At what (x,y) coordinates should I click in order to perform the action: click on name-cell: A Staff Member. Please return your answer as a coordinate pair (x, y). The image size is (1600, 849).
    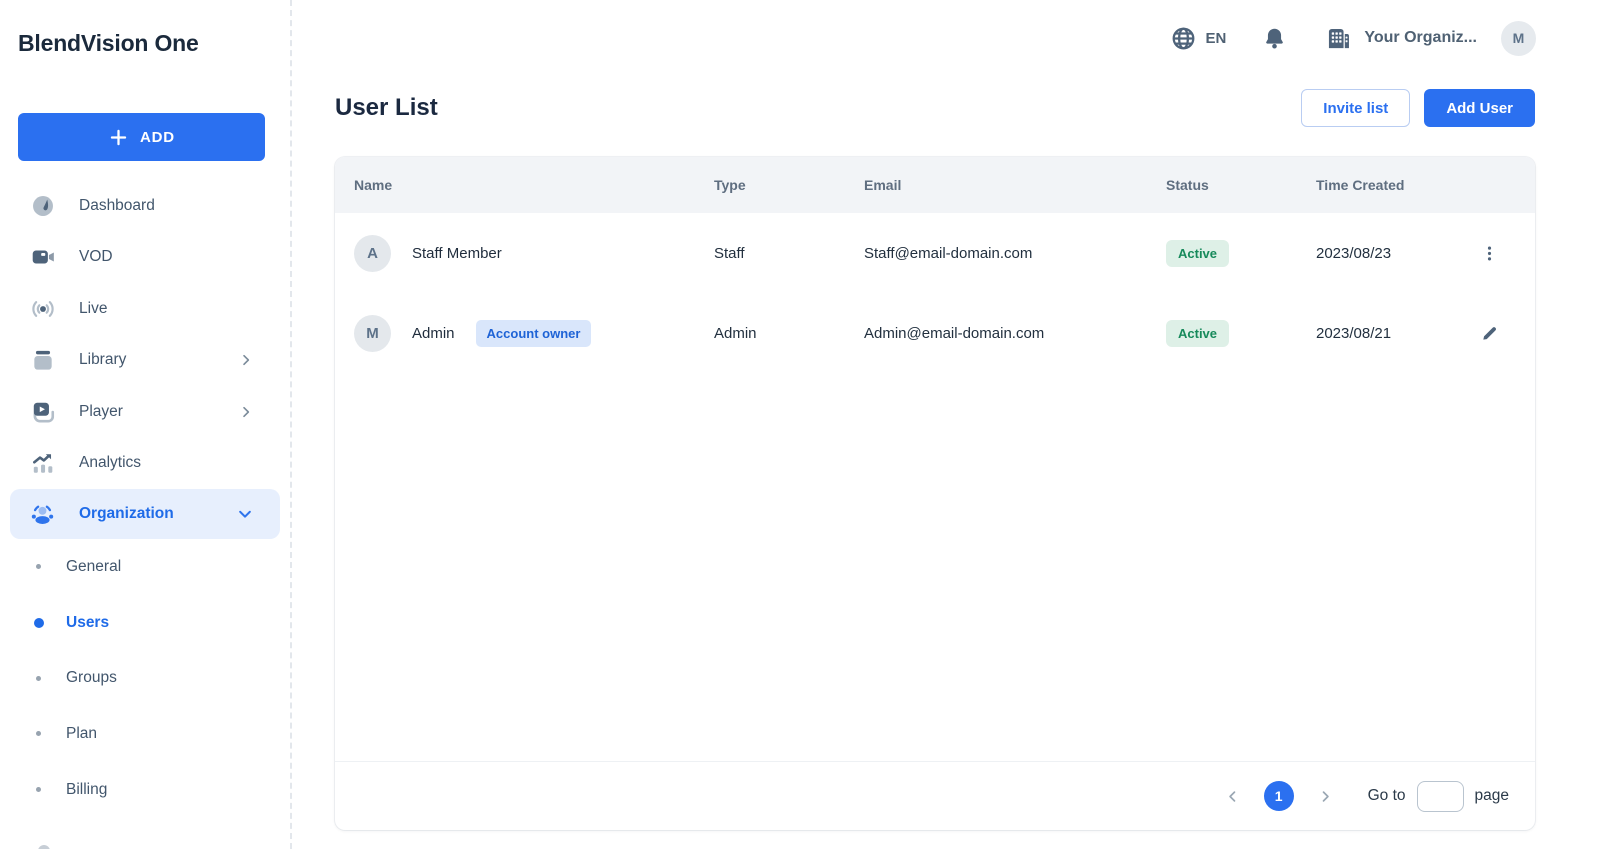
    Looking at the image, I should click on (524, 253).